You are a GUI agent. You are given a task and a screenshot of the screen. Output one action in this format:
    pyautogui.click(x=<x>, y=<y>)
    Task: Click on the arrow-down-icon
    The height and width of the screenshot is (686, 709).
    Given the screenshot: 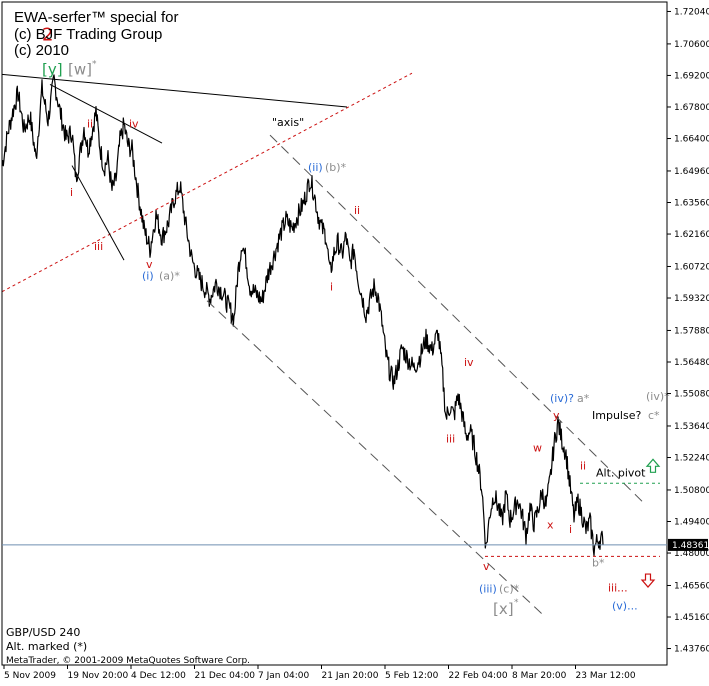 What is the action you would take?
    pyautogui.click(x=648, y=580)
    